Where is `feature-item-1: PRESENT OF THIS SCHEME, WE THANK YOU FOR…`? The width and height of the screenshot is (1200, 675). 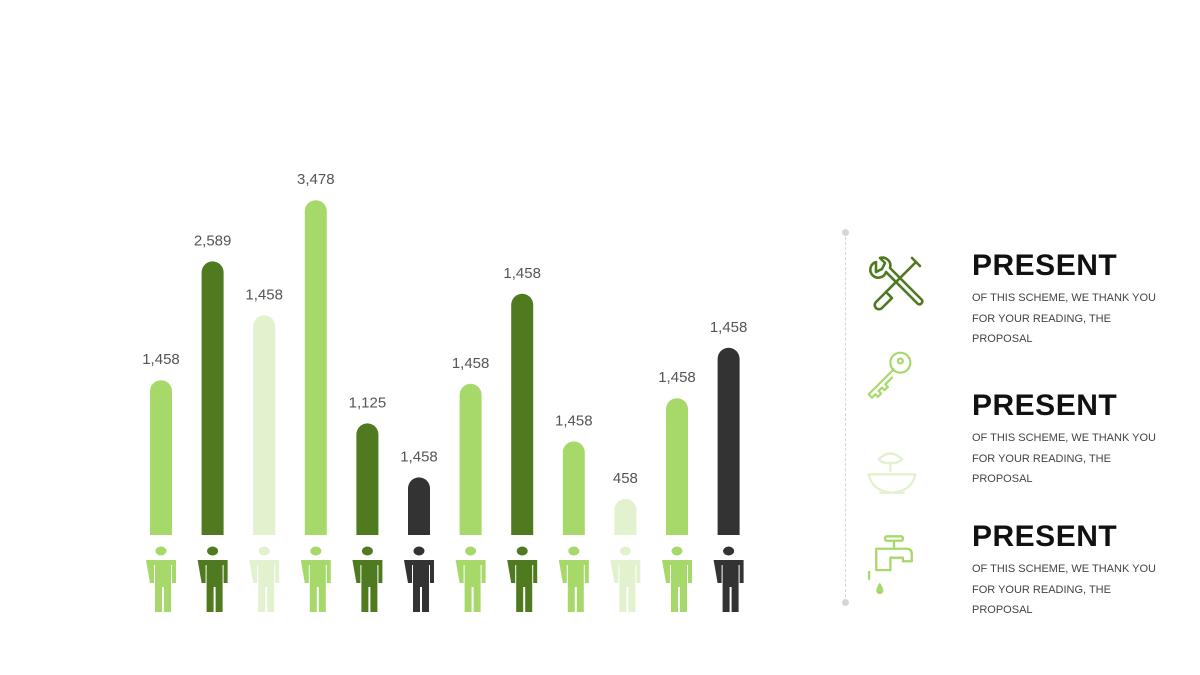
feature-item-1: PRESENT OF THIS SCHEME, WE THANK YOU FOR… is located at coordinates (1012, 305).